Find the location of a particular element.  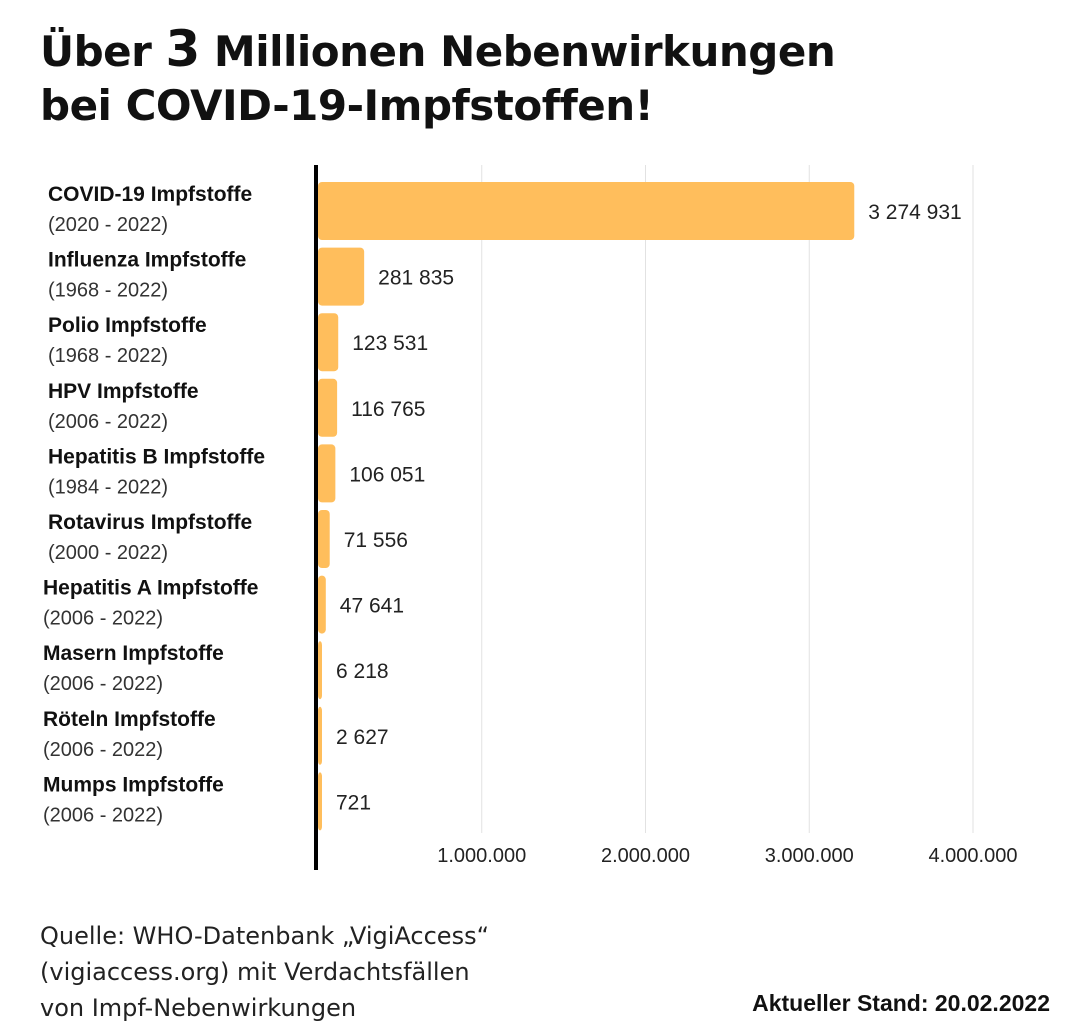

x-tick-label: 1.000.000 is located at coordinates (481, 856).